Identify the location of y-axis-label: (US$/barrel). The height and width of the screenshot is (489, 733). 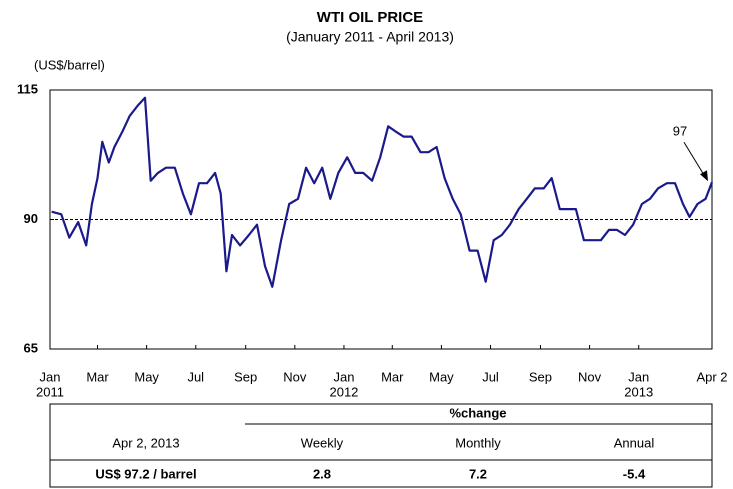
(69, 64).